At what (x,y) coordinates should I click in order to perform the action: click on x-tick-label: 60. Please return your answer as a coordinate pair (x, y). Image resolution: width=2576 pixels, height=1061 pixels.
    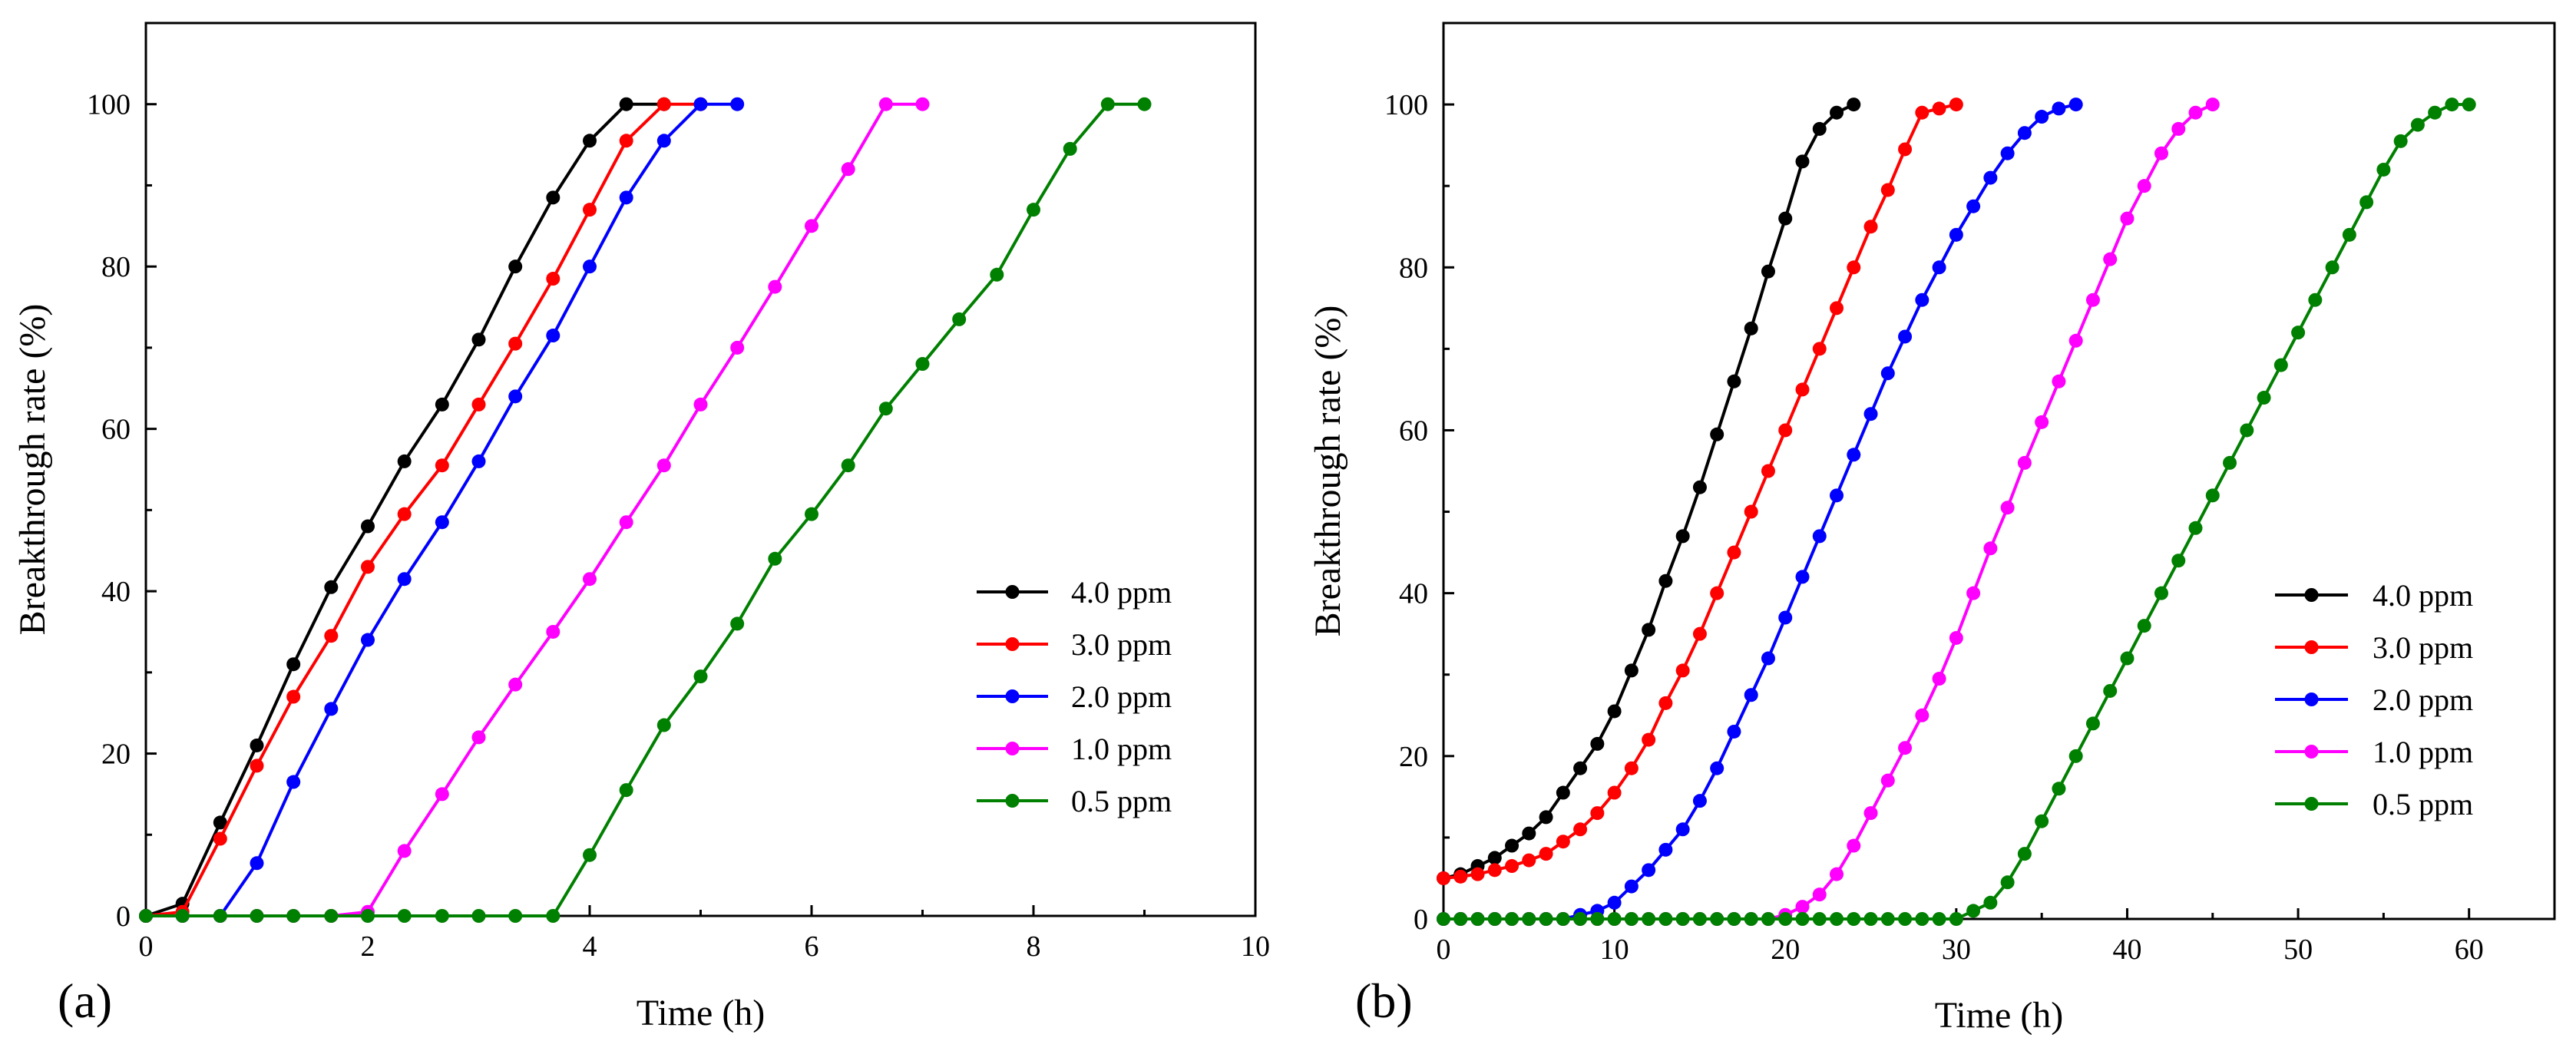
    Looking at the image, I should click on (2469, 950).